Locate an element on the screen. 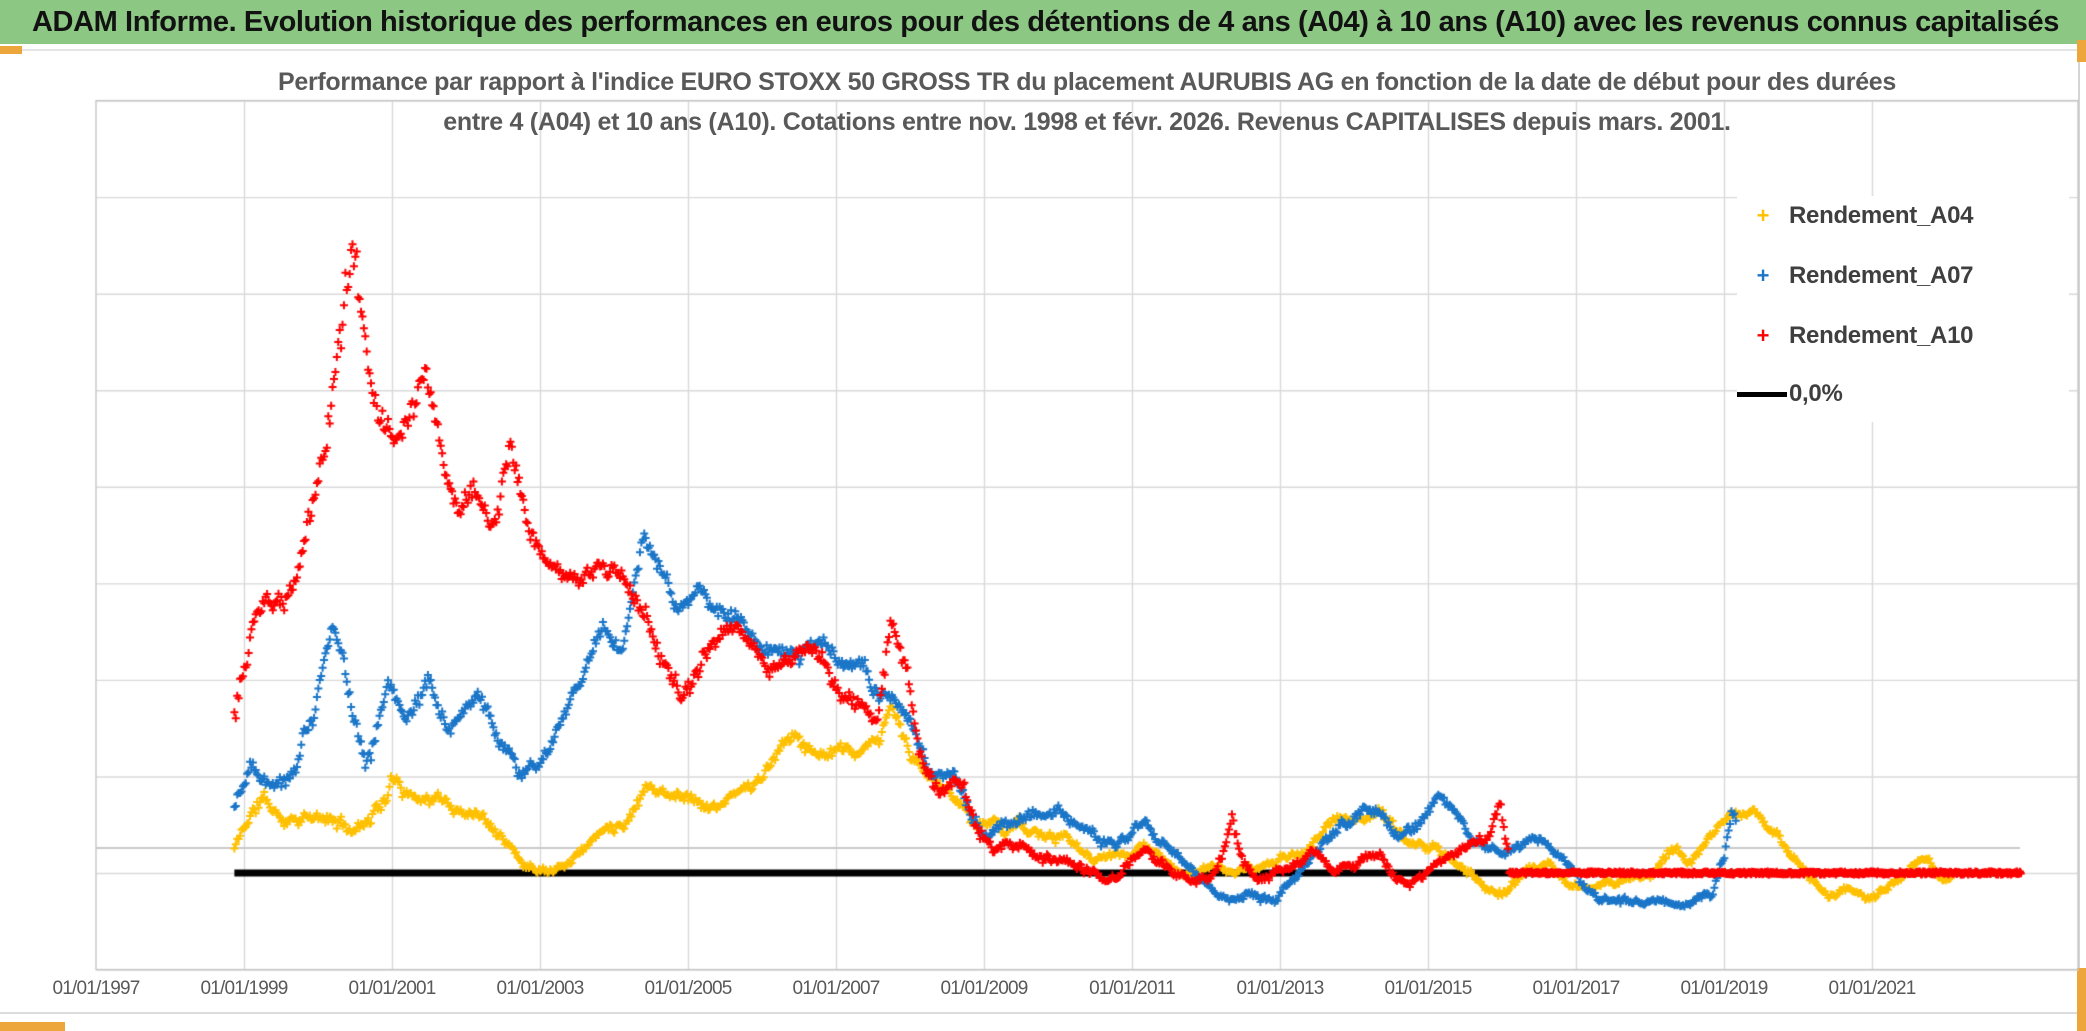 This screenshot has height=1031, width=2086. x-axis-tick-label: 01/01/1997 is located at coordinates (96, 988).